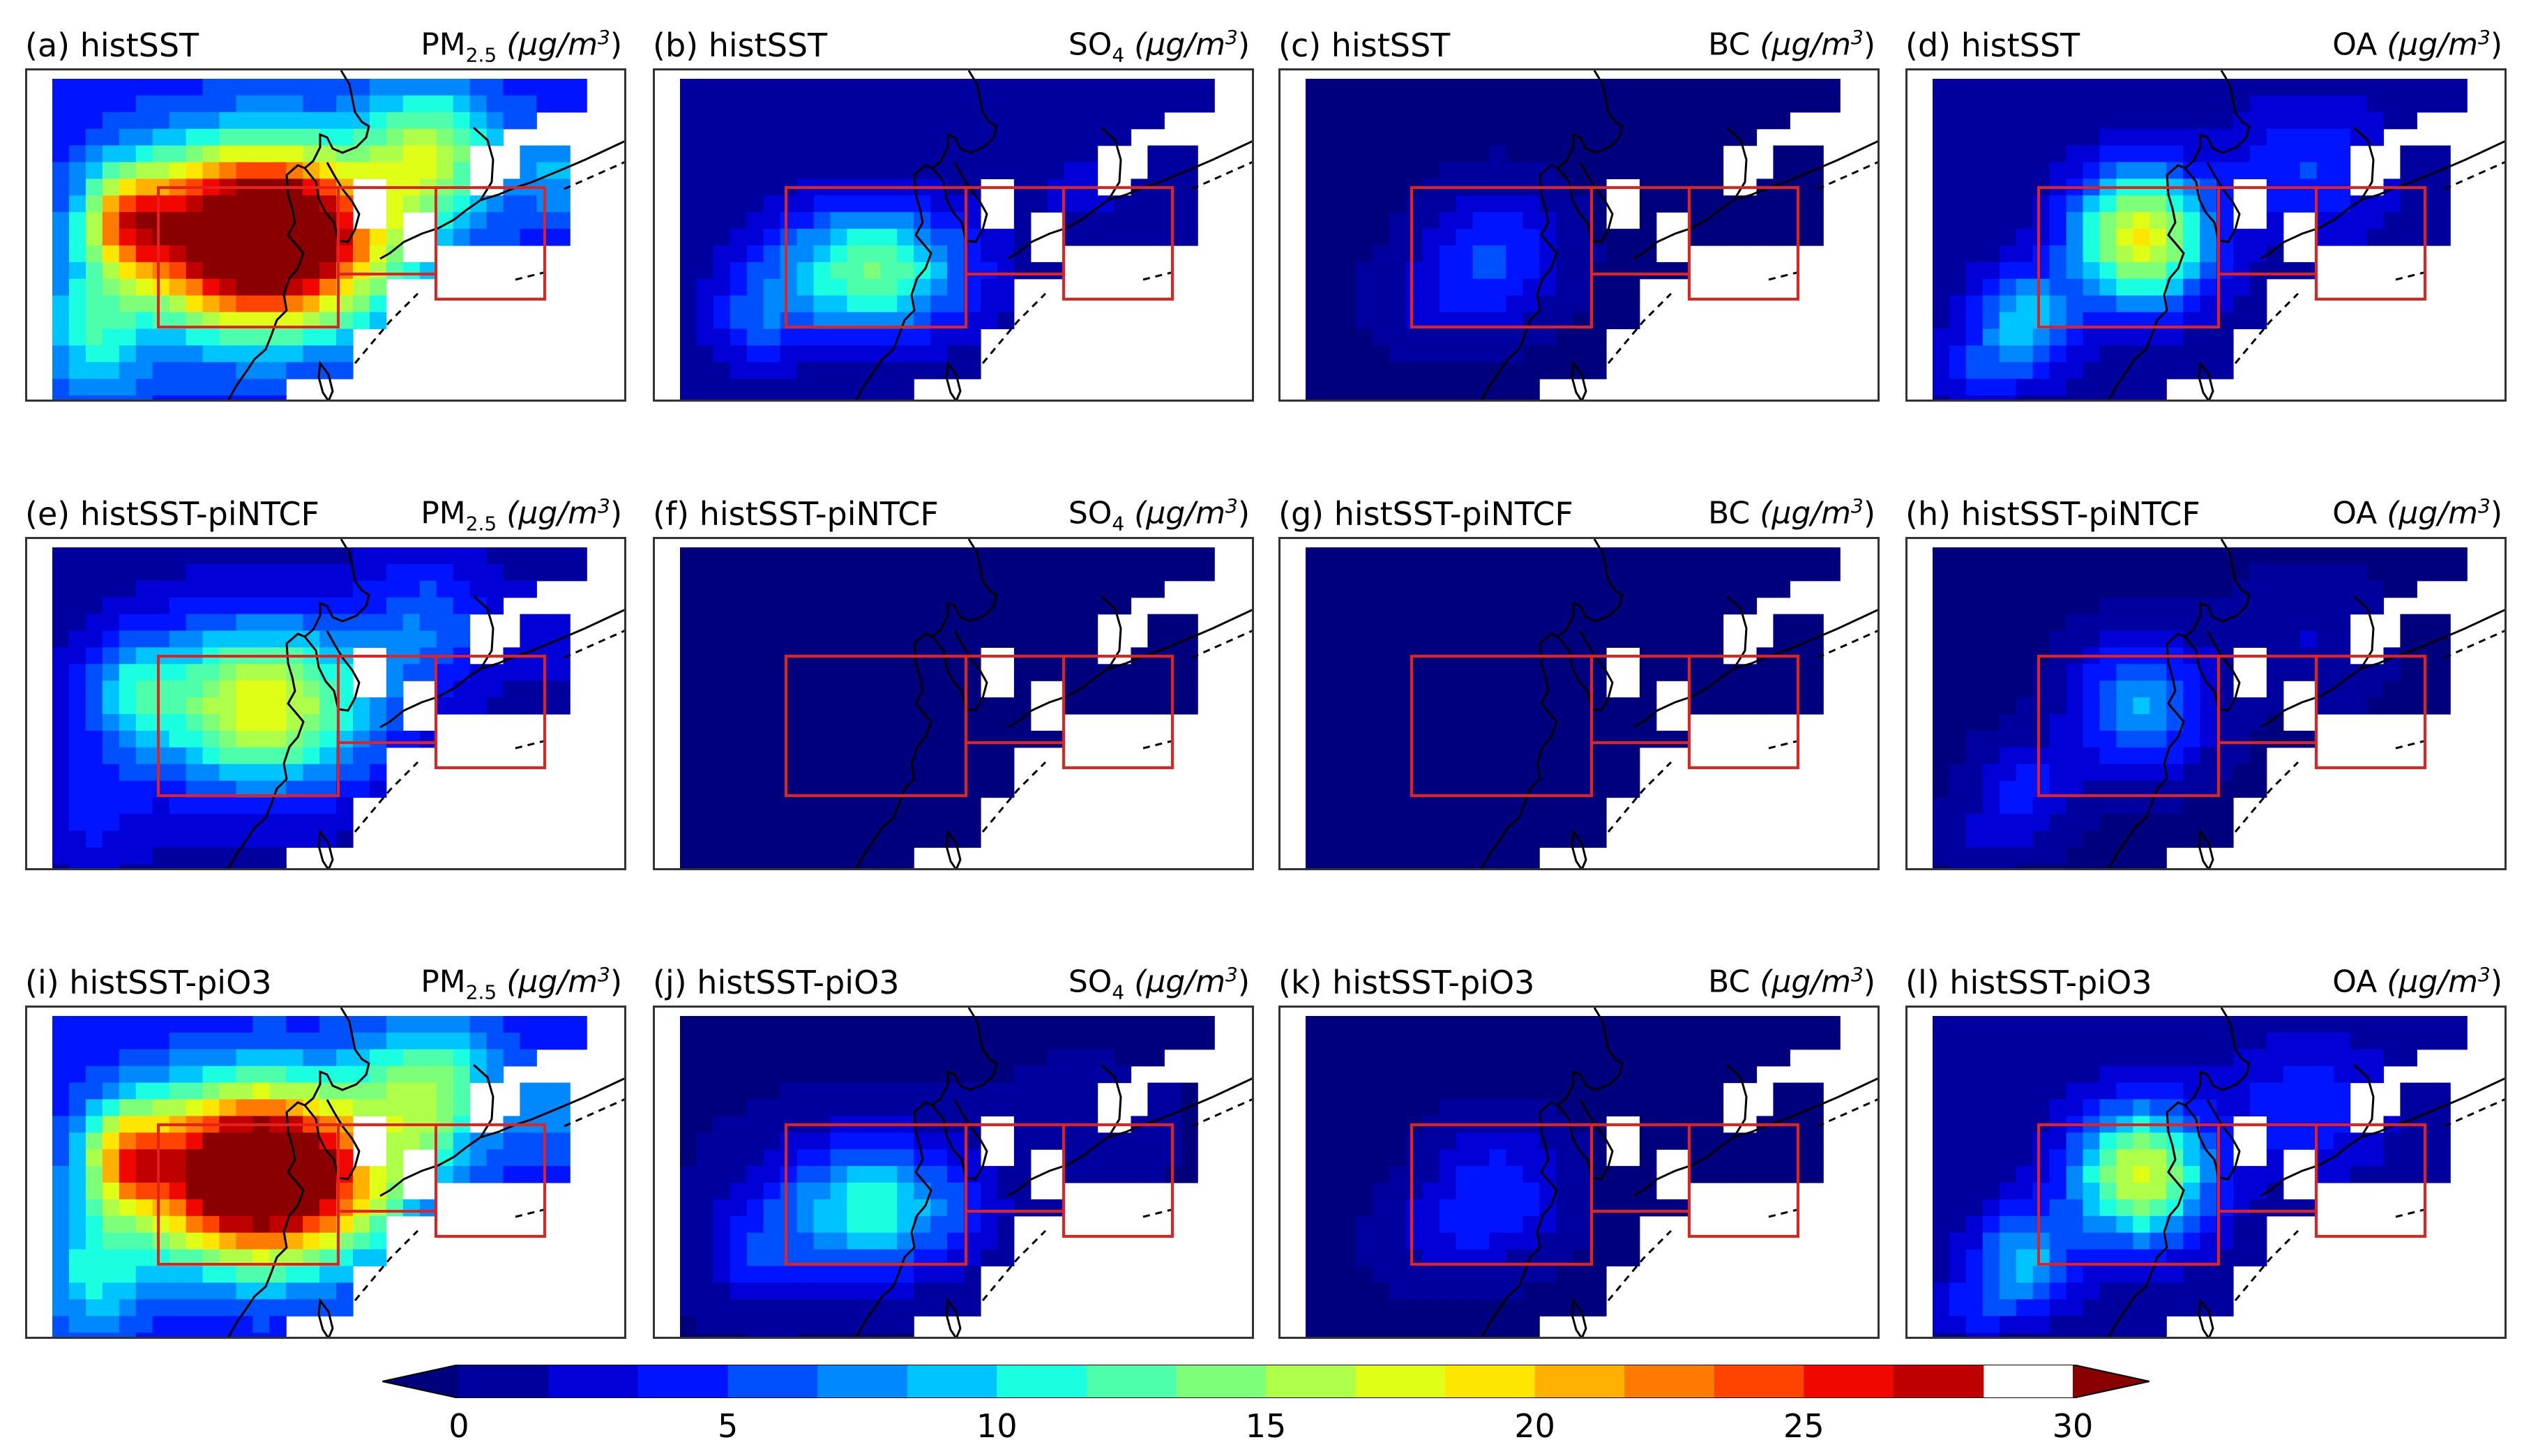  Describe the element at coordinates (1090, 513) in the screenshot. I see `variable-name: SO` at that location.